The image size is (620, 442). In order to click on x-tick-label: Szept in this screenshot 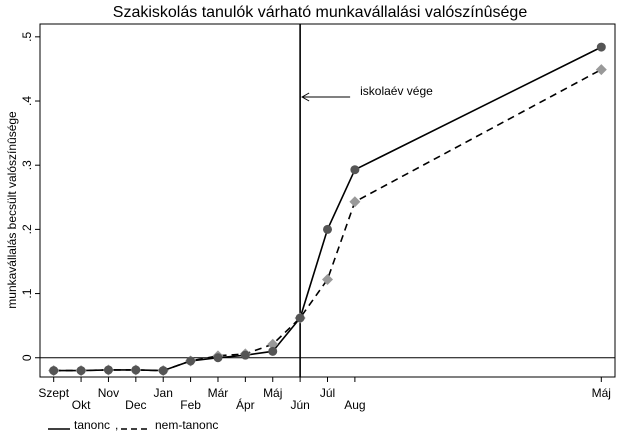, I will do `click(53, 393)`.